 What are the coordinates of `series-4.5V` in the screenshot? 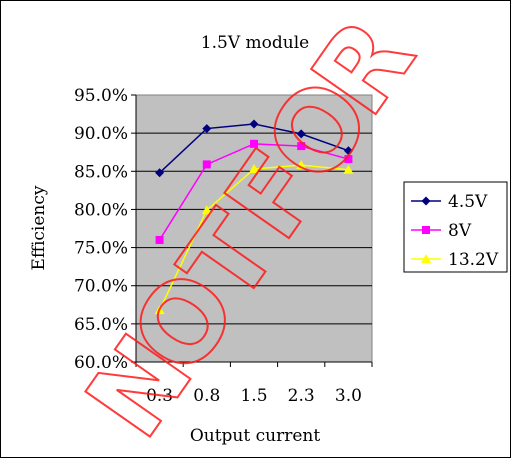 It's located at (254, 148).